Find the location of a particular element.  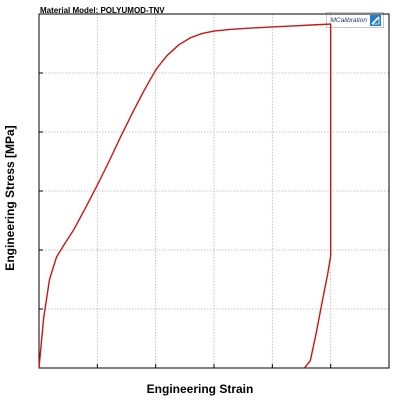

y-axis-label-wrap: Engineering Stress [MPa] is located at coordinates (10, 200).